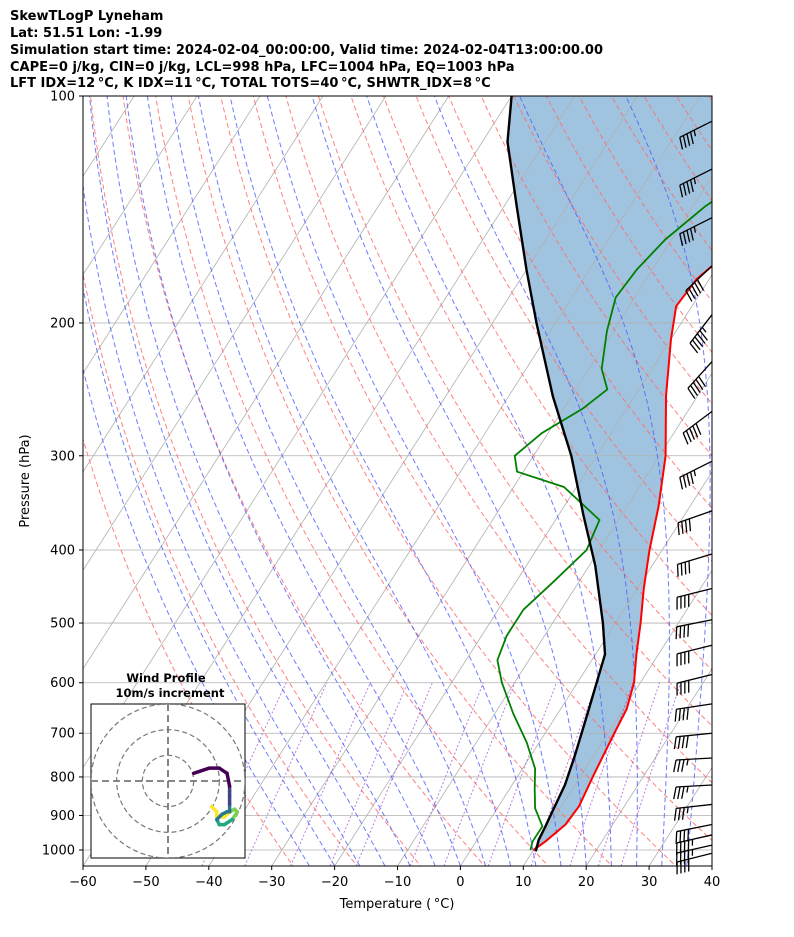 This screenshot has height=937, width=794. I want to click on x-tick-label: 0, so click(460, 882).